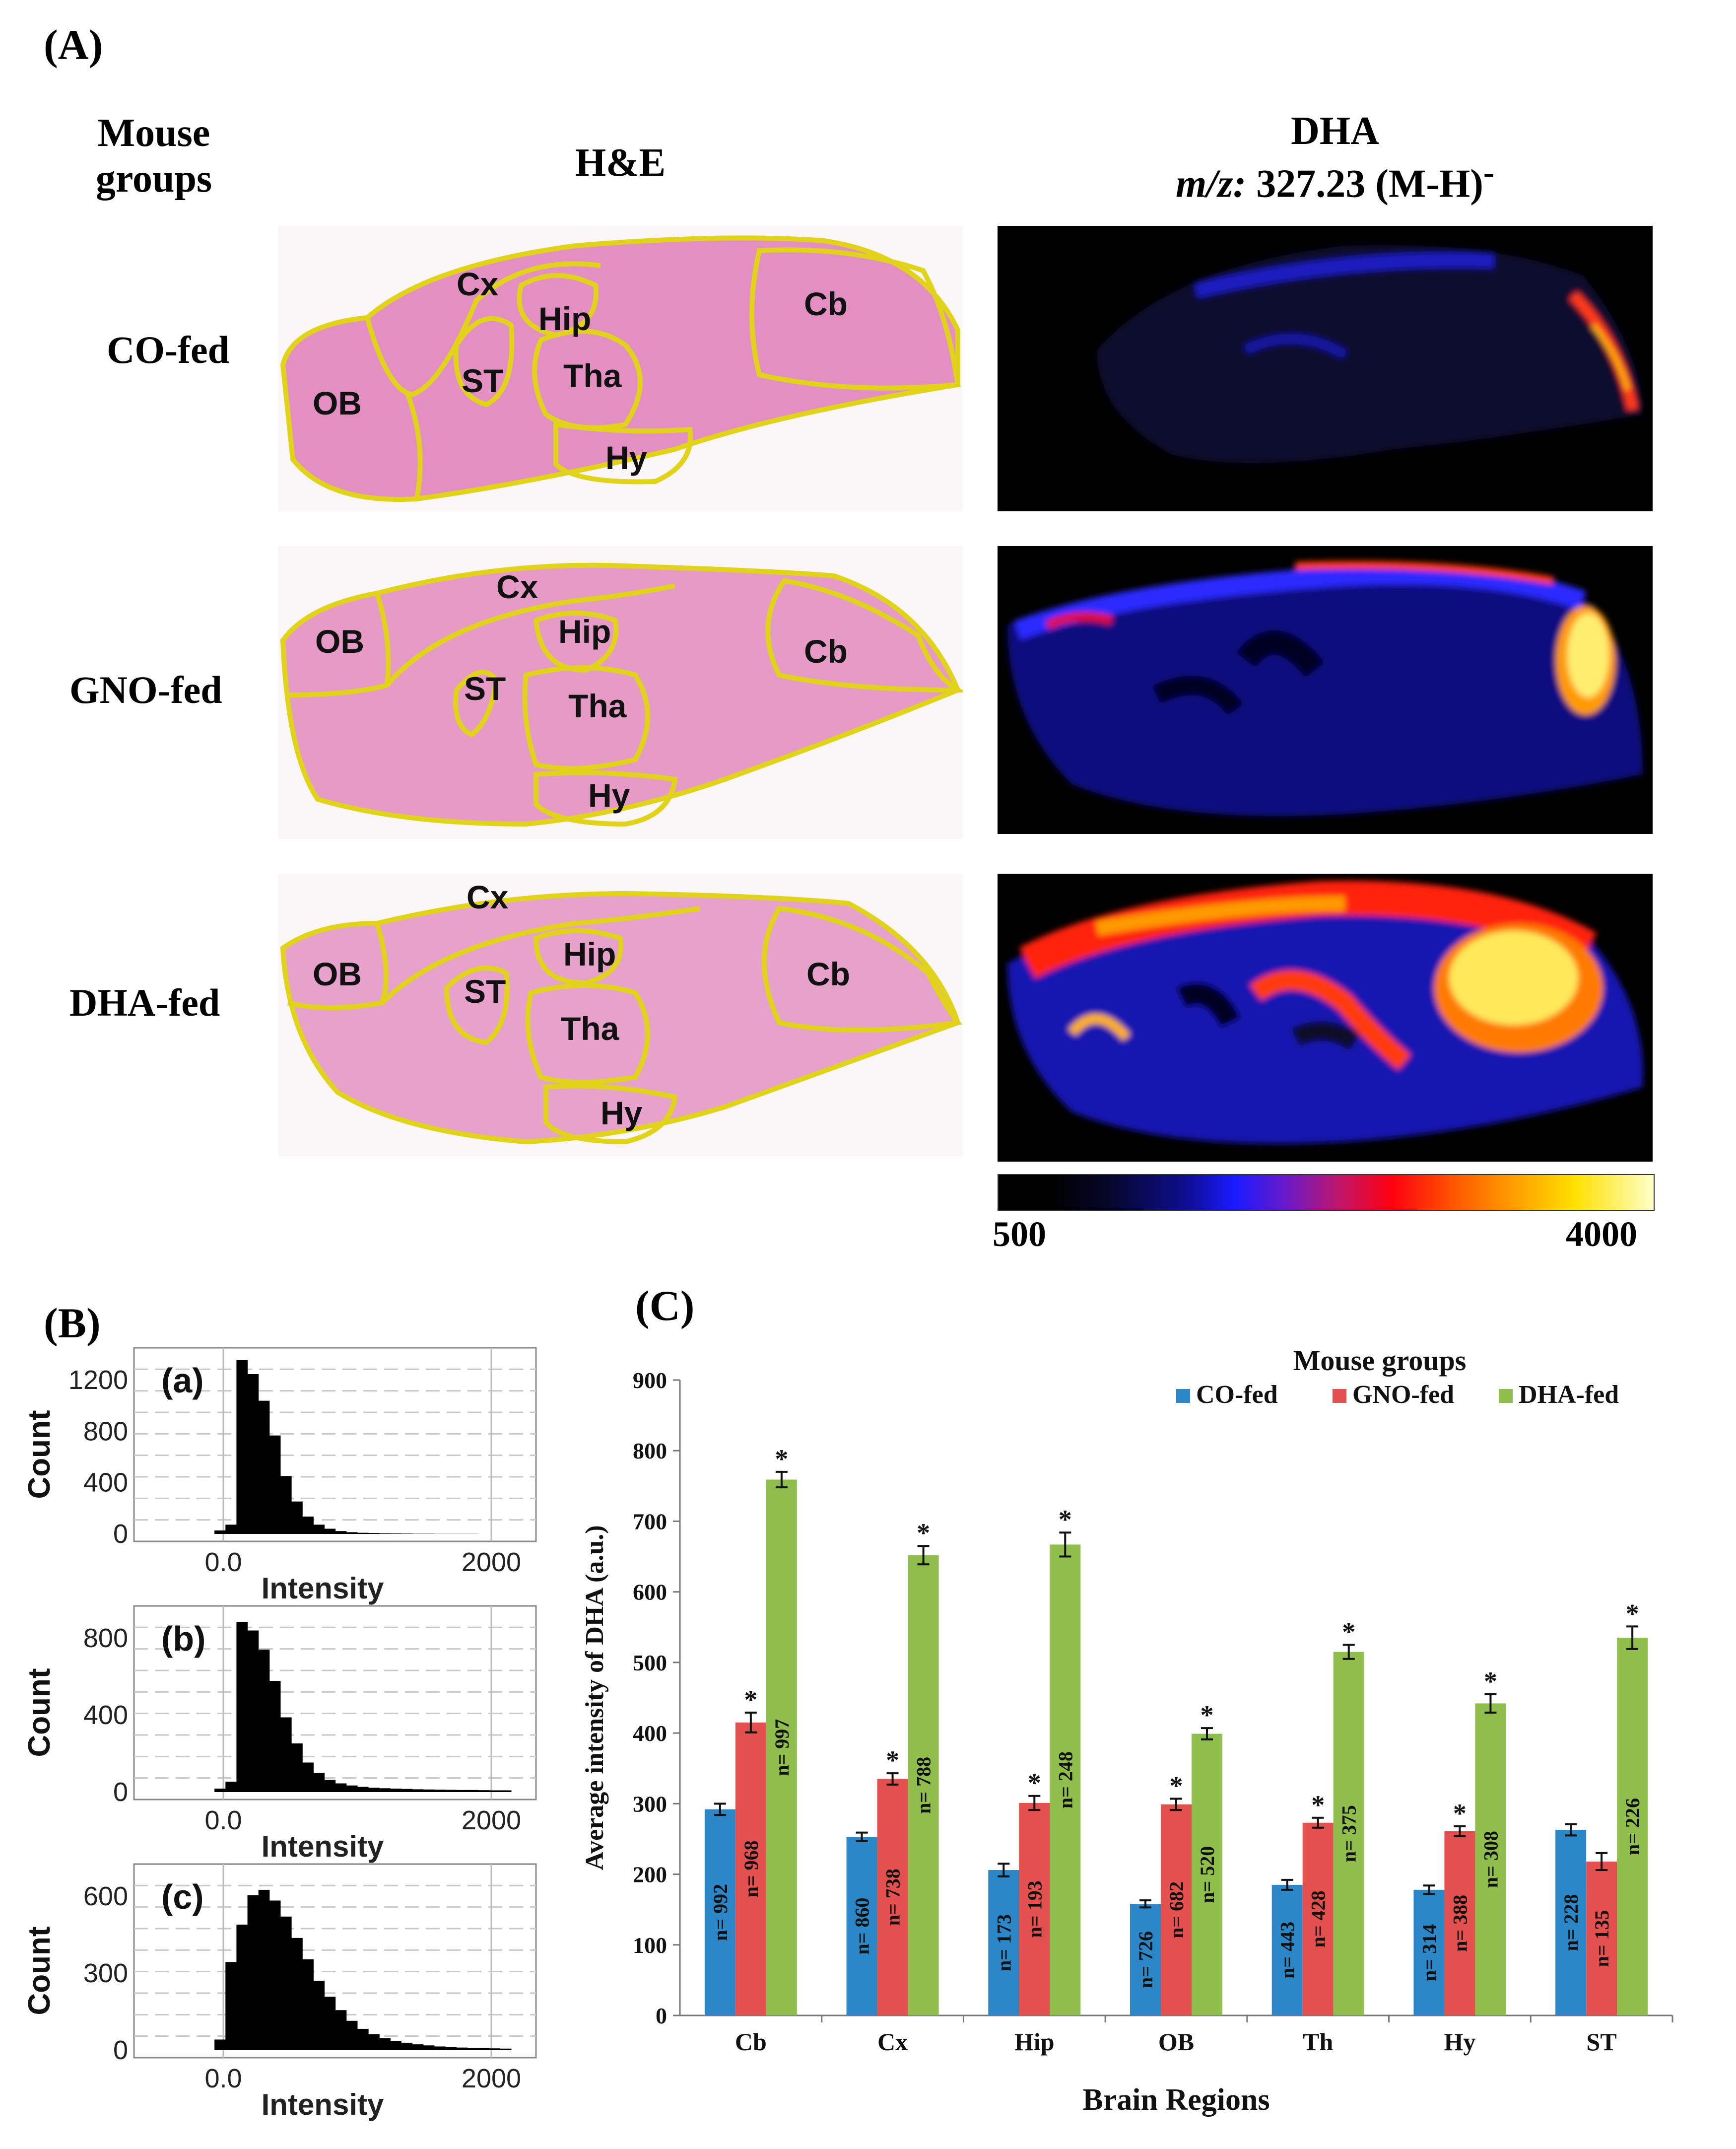  I want to click on bar-dha-fed-hy, so click(1490, 1859).